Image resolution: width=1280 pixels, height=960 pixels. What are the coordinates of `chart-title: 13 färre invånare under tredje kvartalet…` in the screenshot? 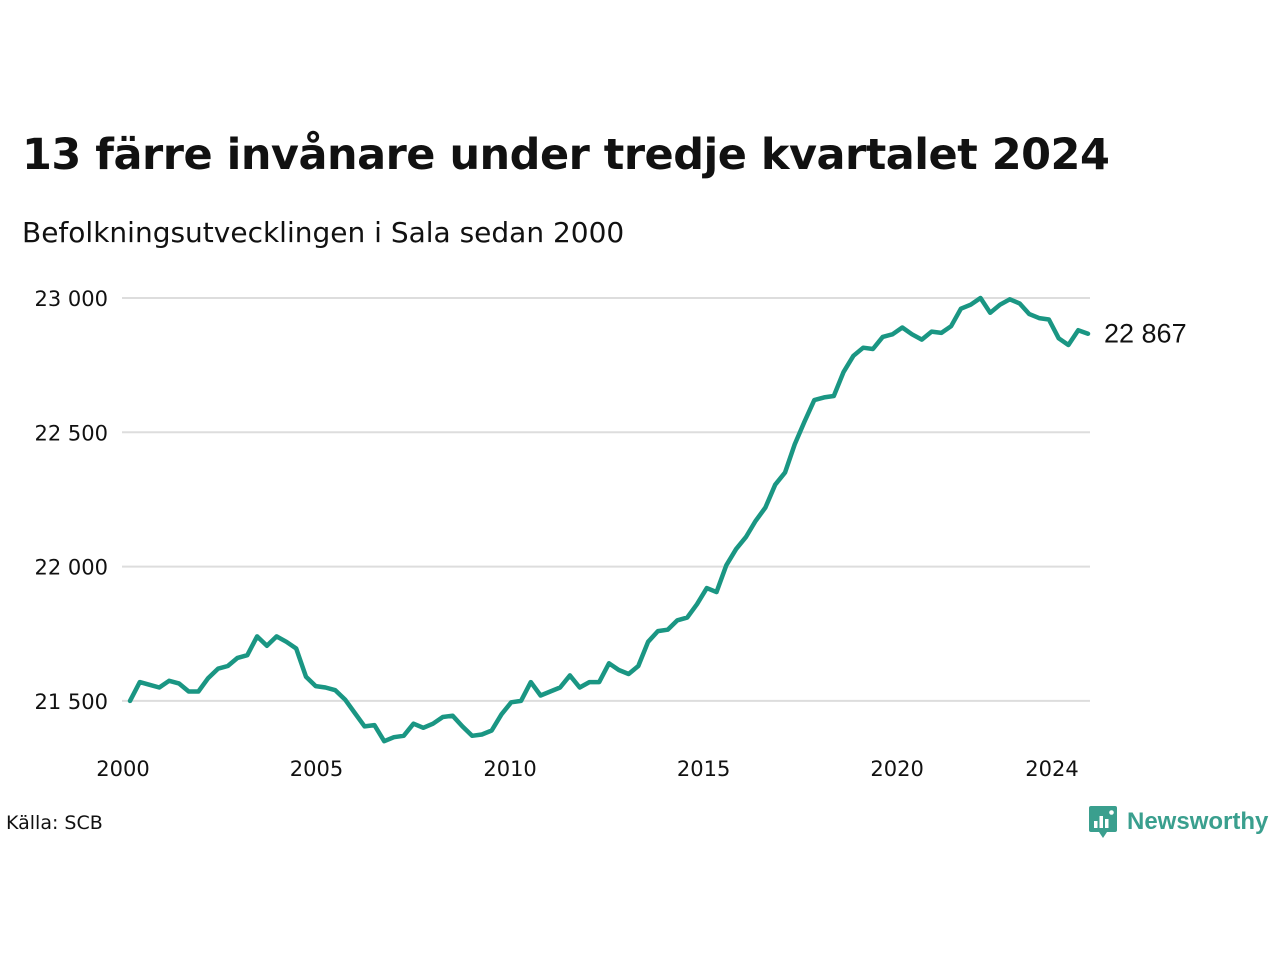 It's located at (566, 155).